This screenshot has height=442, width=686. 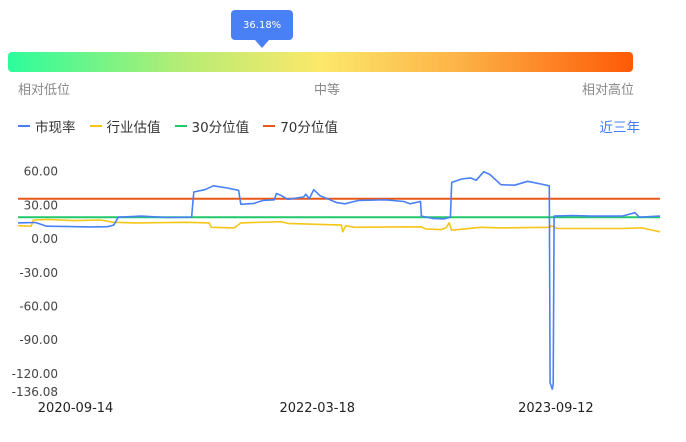 I want to click on x-tick-label: 2022-03-18, so click(x=317, y=408).